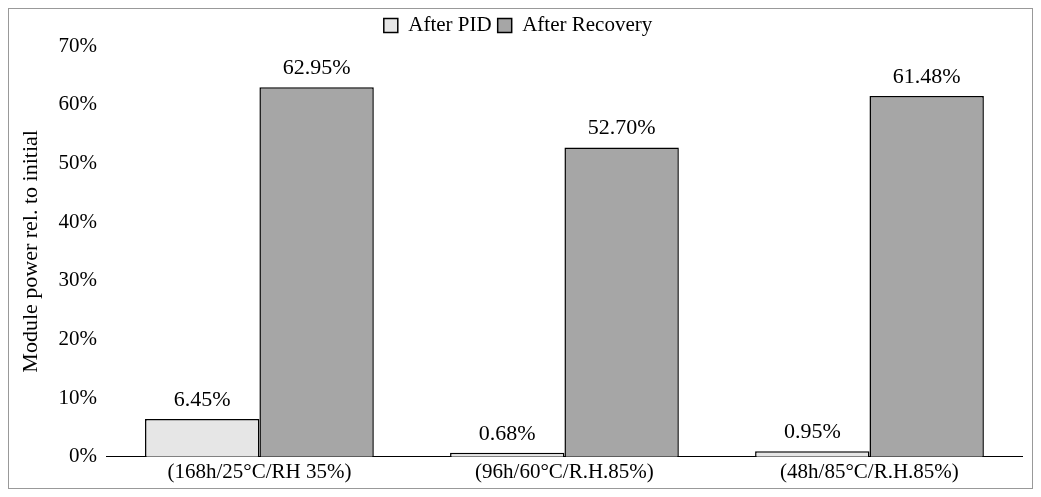 This screenshot has width=1041, height=497. I want to click on y-axis-title: Module power rel. to initial, so click(29, 251).